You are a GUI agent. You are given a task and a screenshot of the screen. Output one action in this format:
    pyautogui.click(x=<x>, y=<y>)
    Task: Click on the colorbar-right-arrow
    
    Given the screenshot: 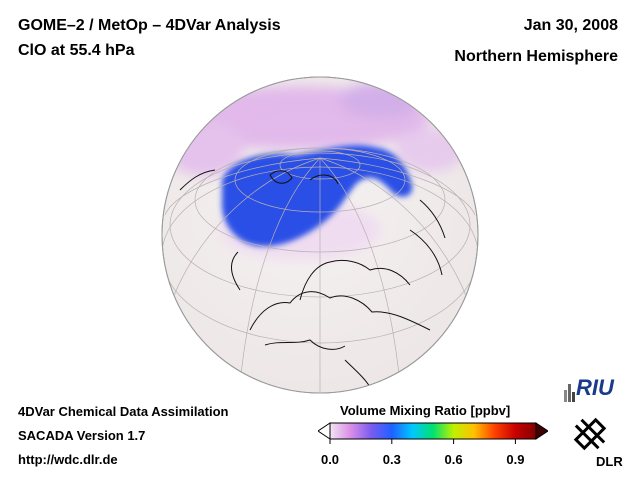 What is the action you would take?
    pyautogui.click(x=541, y=431)
    